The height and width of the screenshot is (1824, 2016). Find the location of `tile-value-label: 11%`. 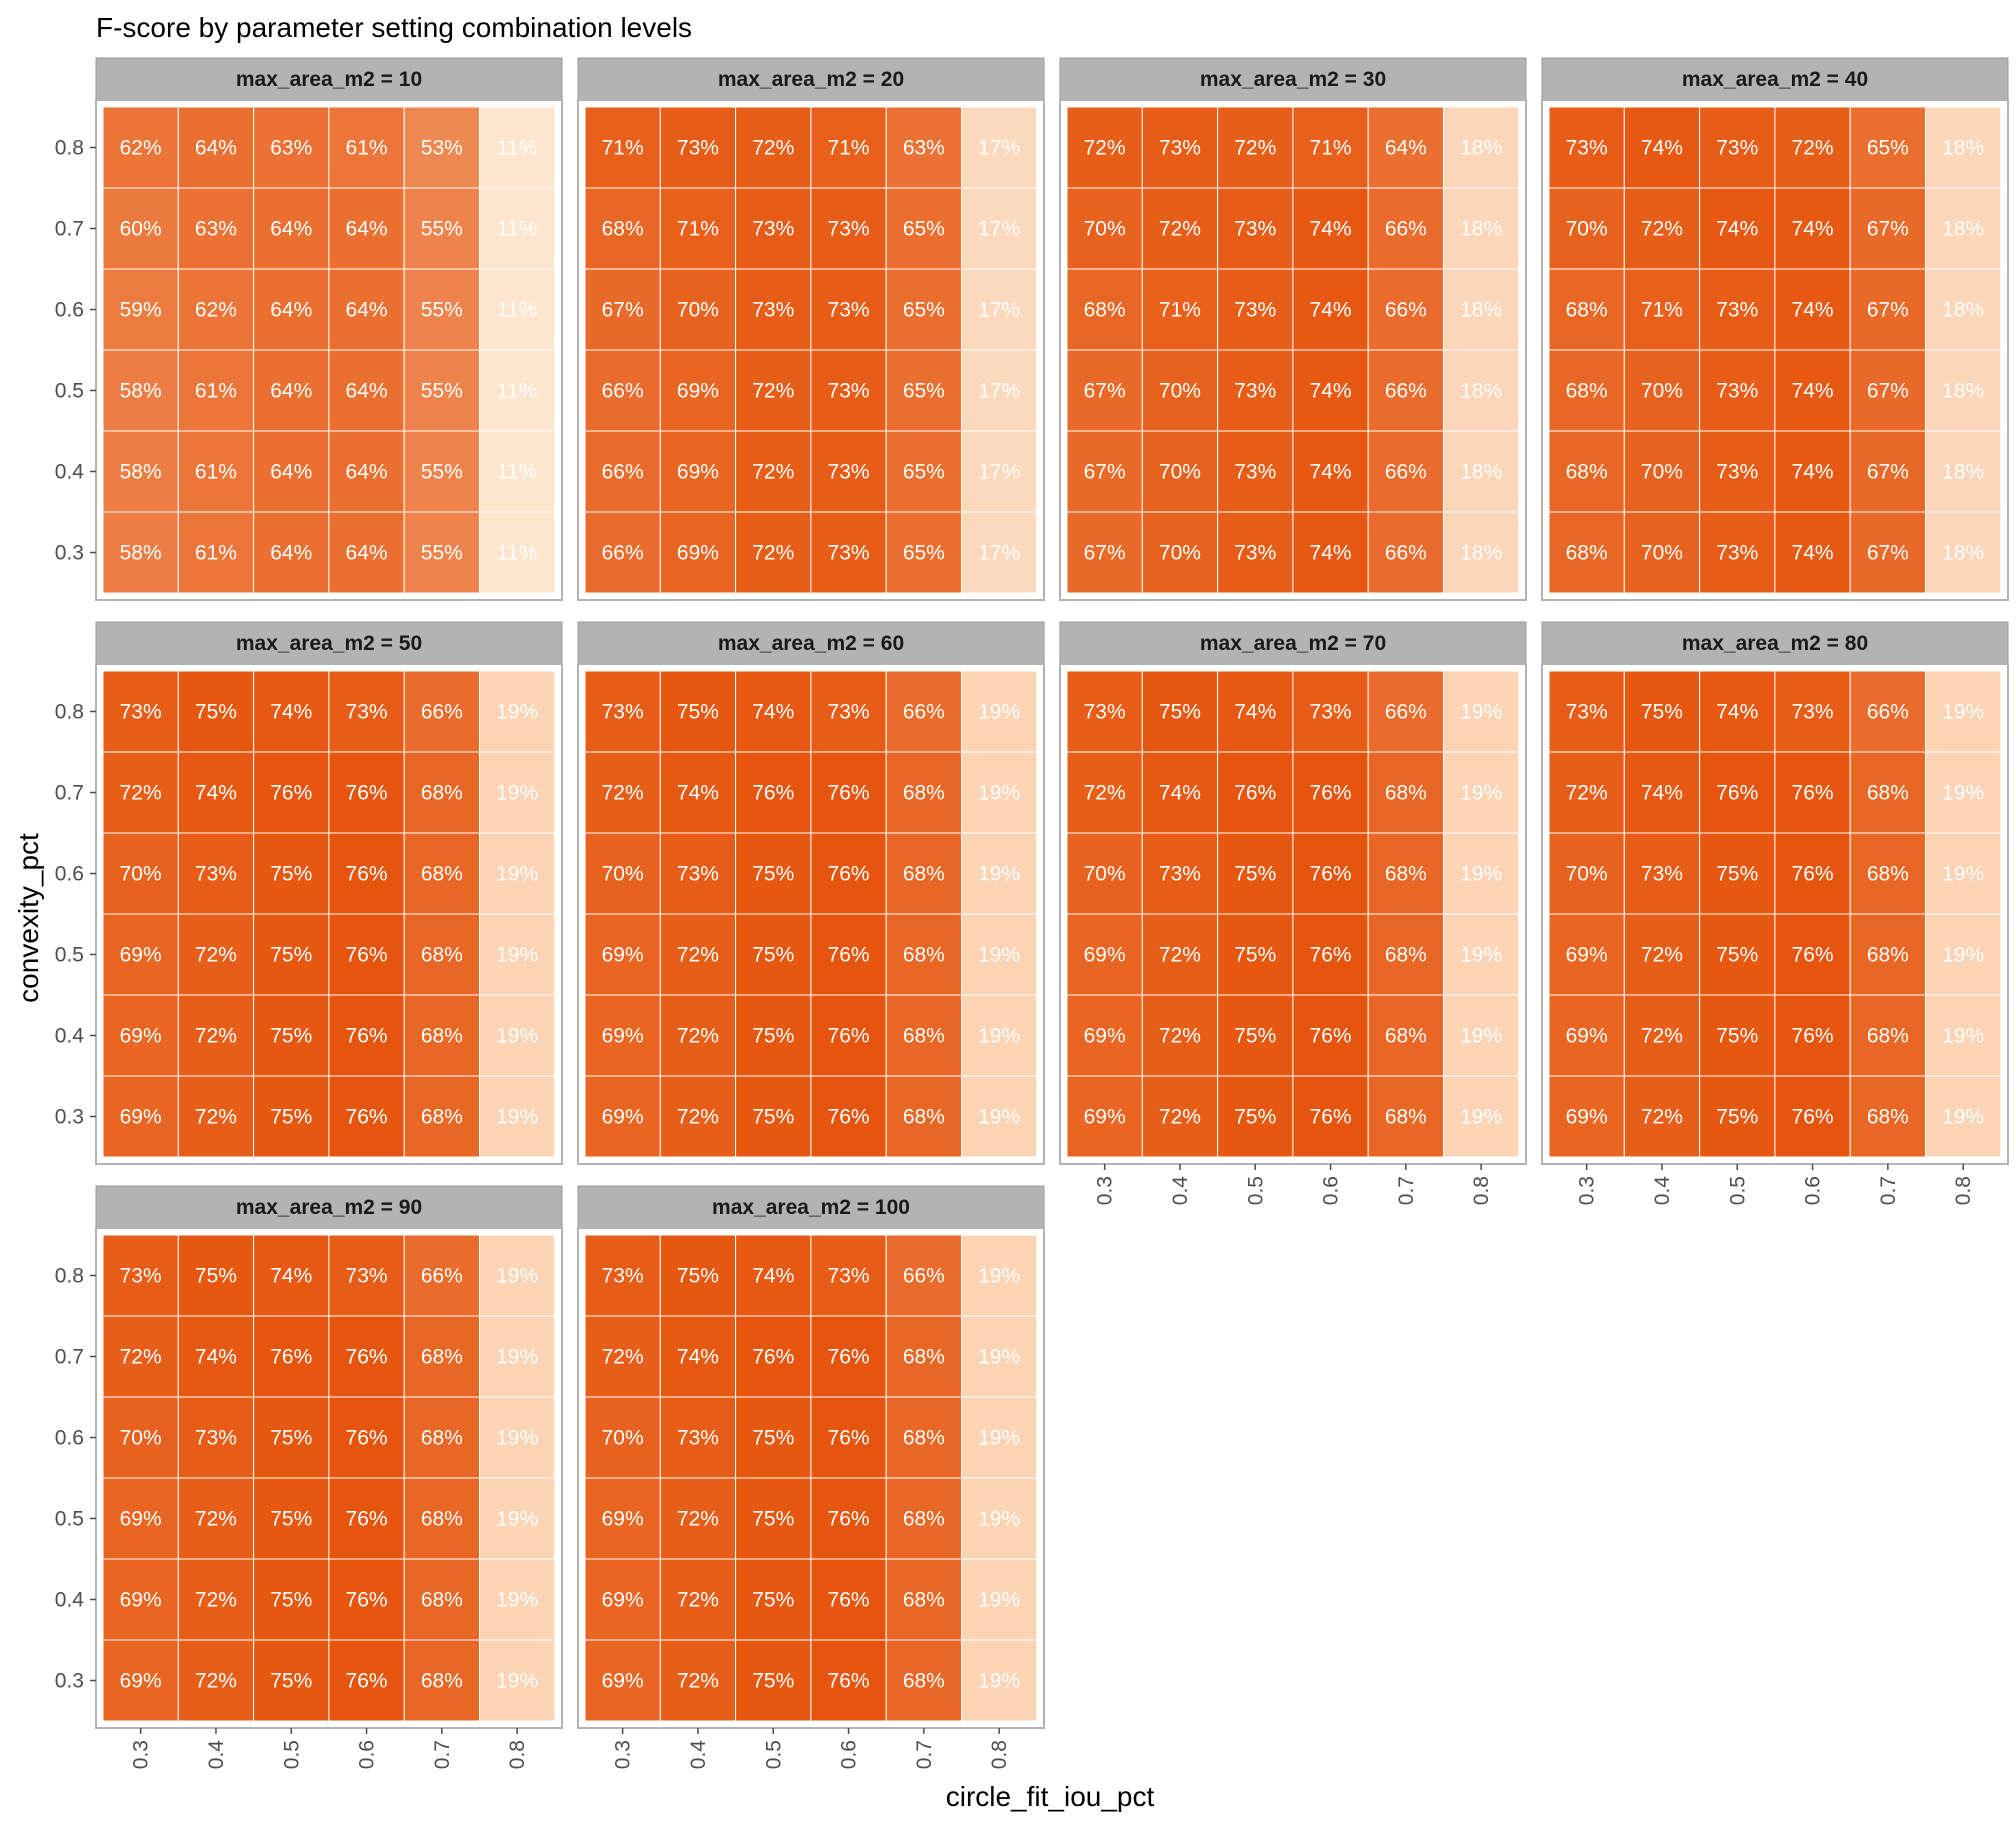

tile-value-label: 11% is located at coordinates (517, 229).